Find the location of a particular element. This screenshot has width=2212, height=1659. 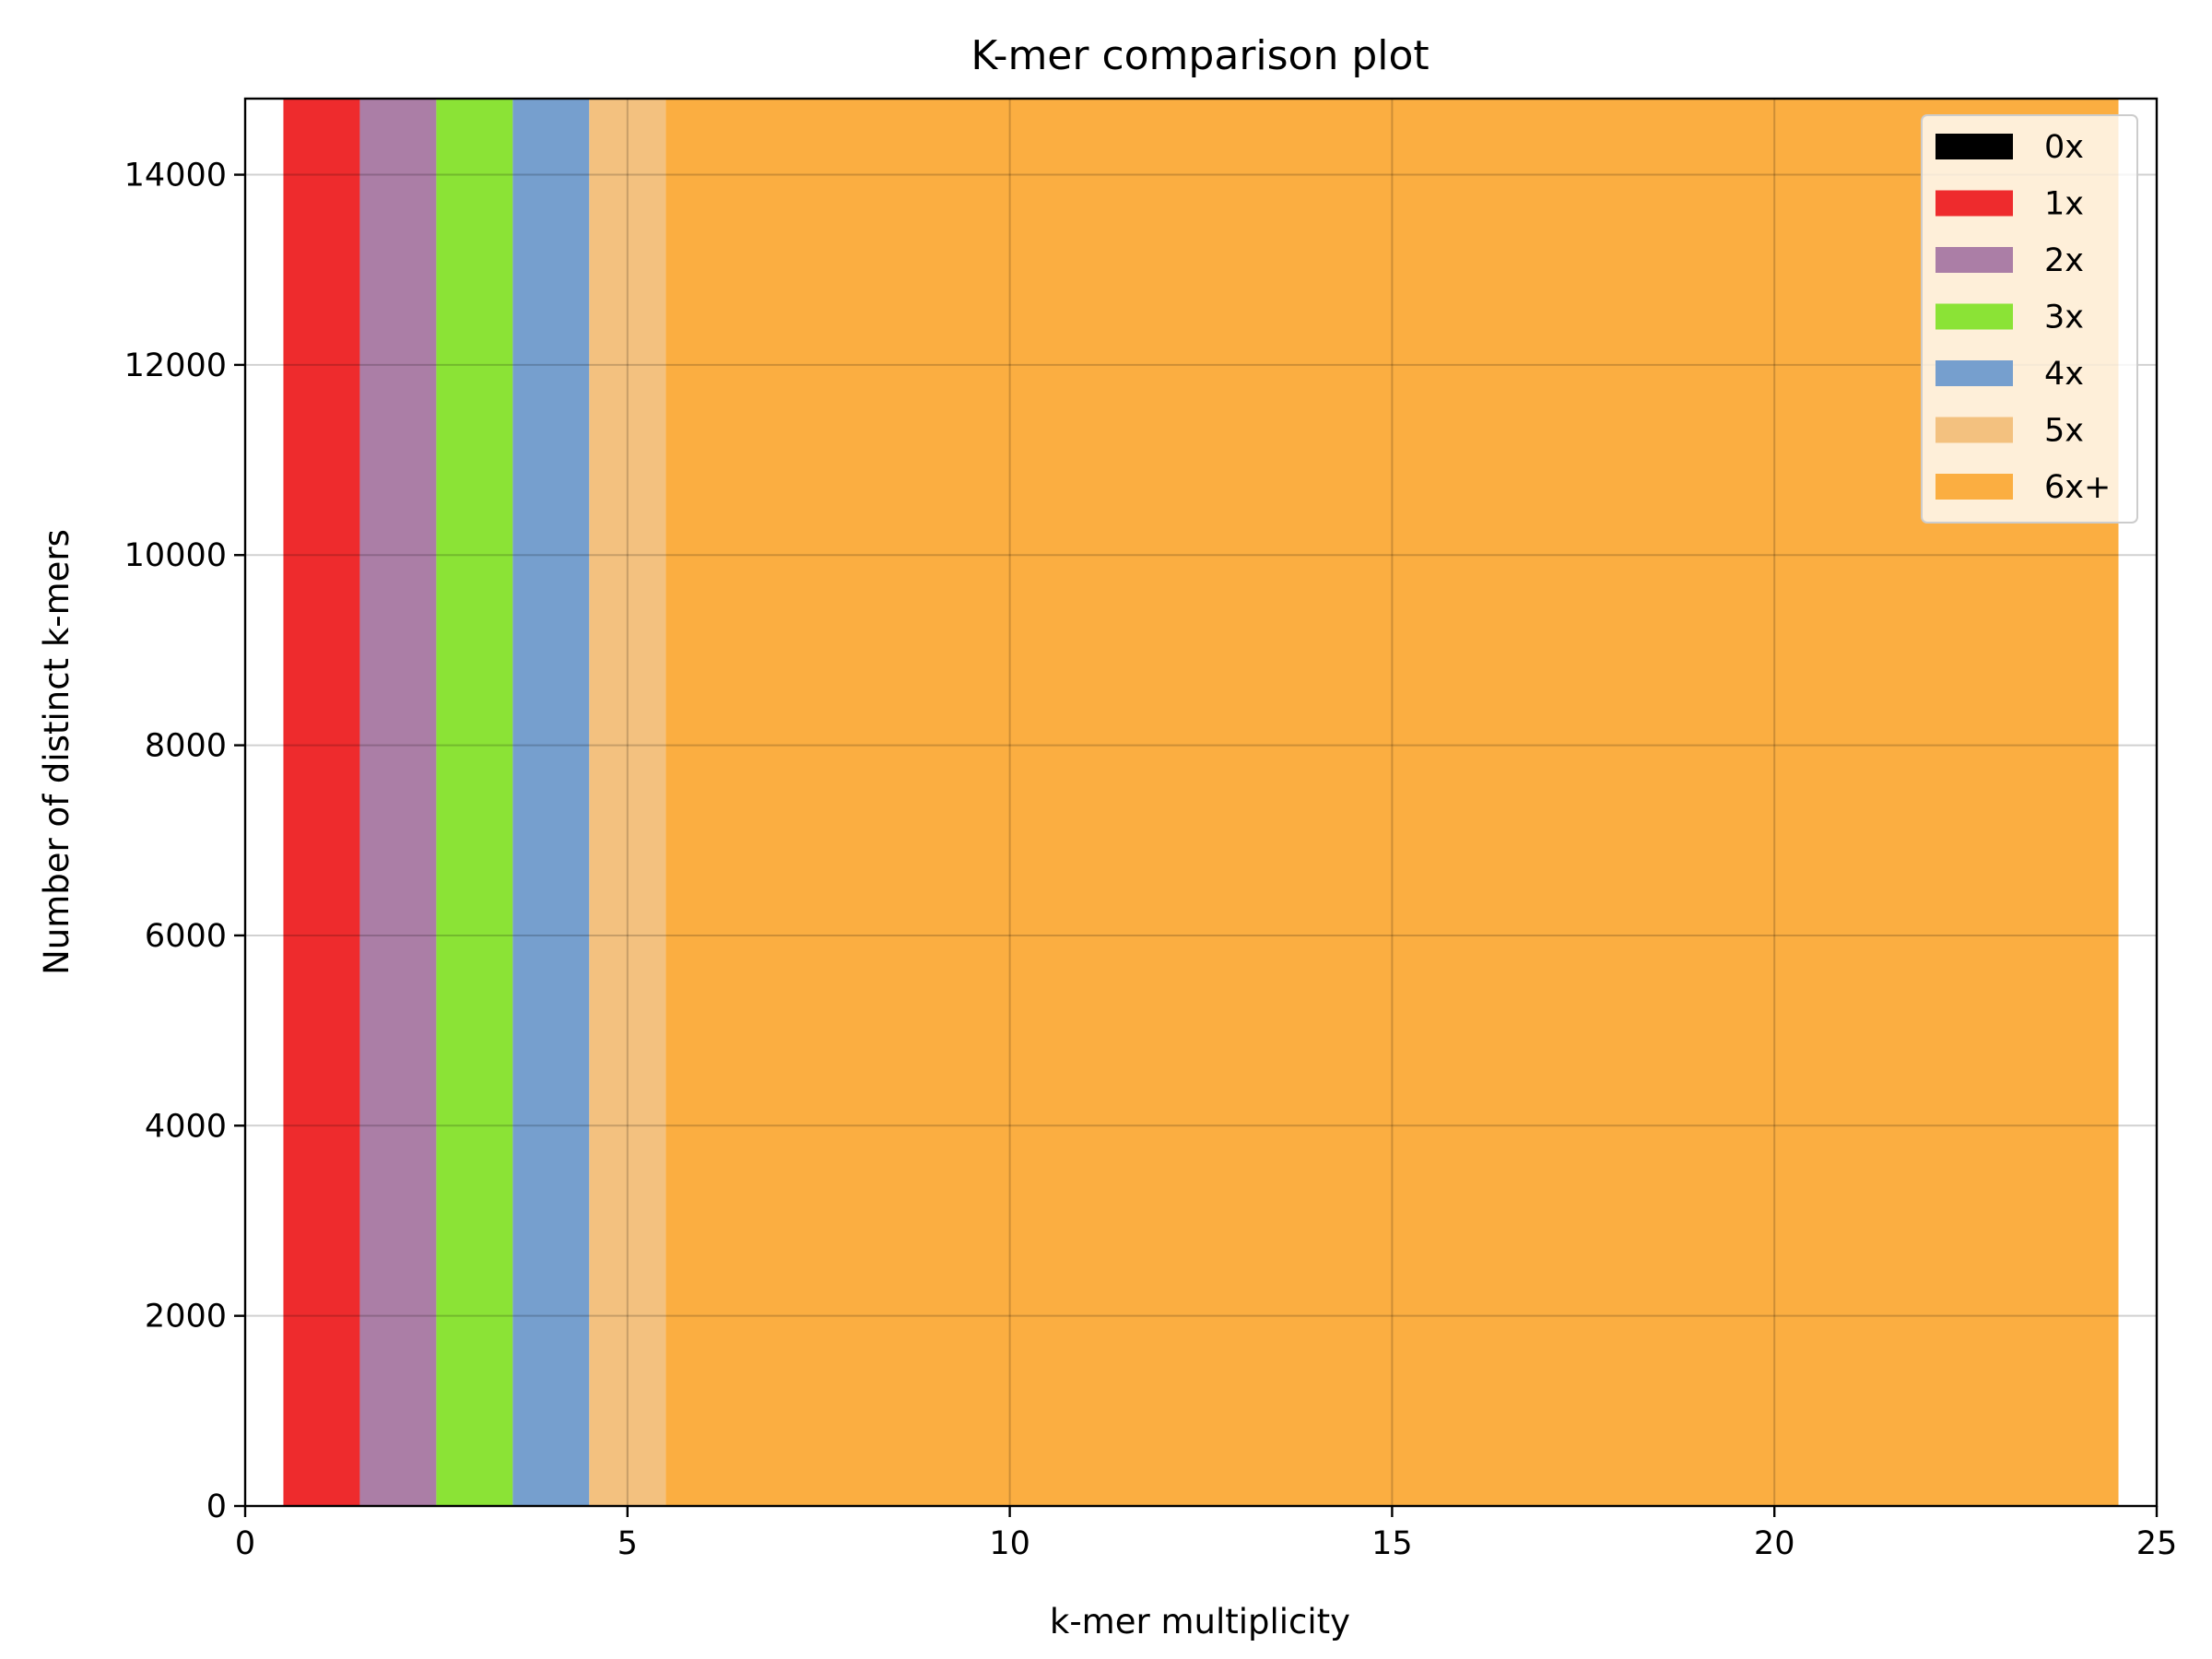

legend-label: 0x is located at coordinates (2064, 147).